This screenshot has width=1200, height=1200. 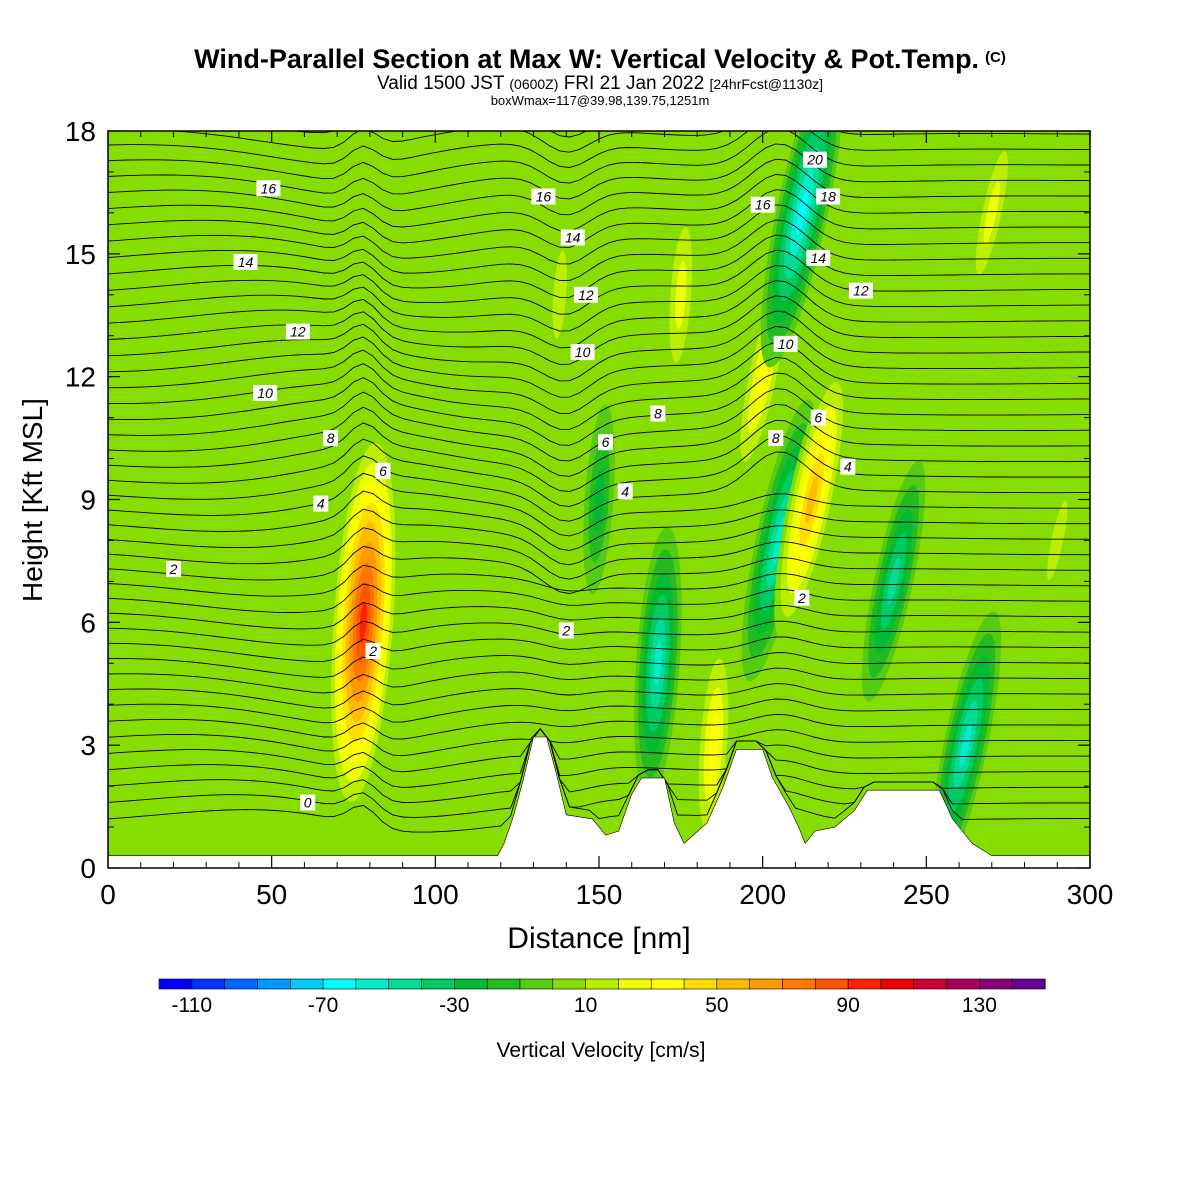 What do you see at coordinates (265, 393) in the screenshot?
I see `theta-label-text: 10` at bounding box center [265, 393].